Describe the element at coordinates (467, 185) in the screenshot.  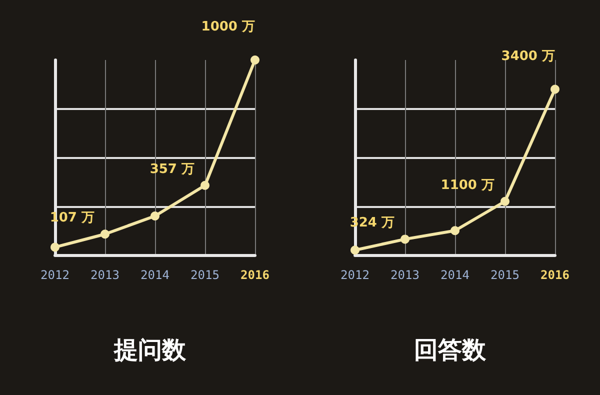
I see `data-label: 1100 万` at that location.